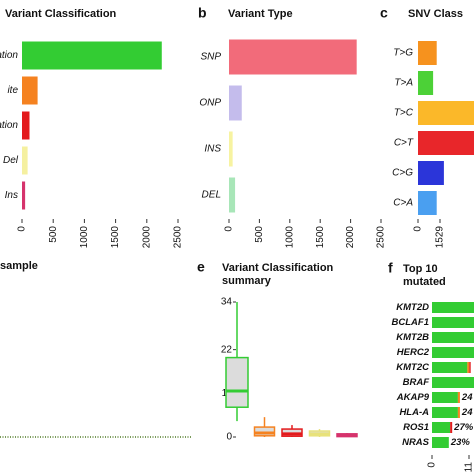 Image resolution: width=474 pixels, height=474 pixels. What do you see at coordinates (420, 269) in the screenshot?
I see `panel-title: Top 10` at bounding box center [420, 269].